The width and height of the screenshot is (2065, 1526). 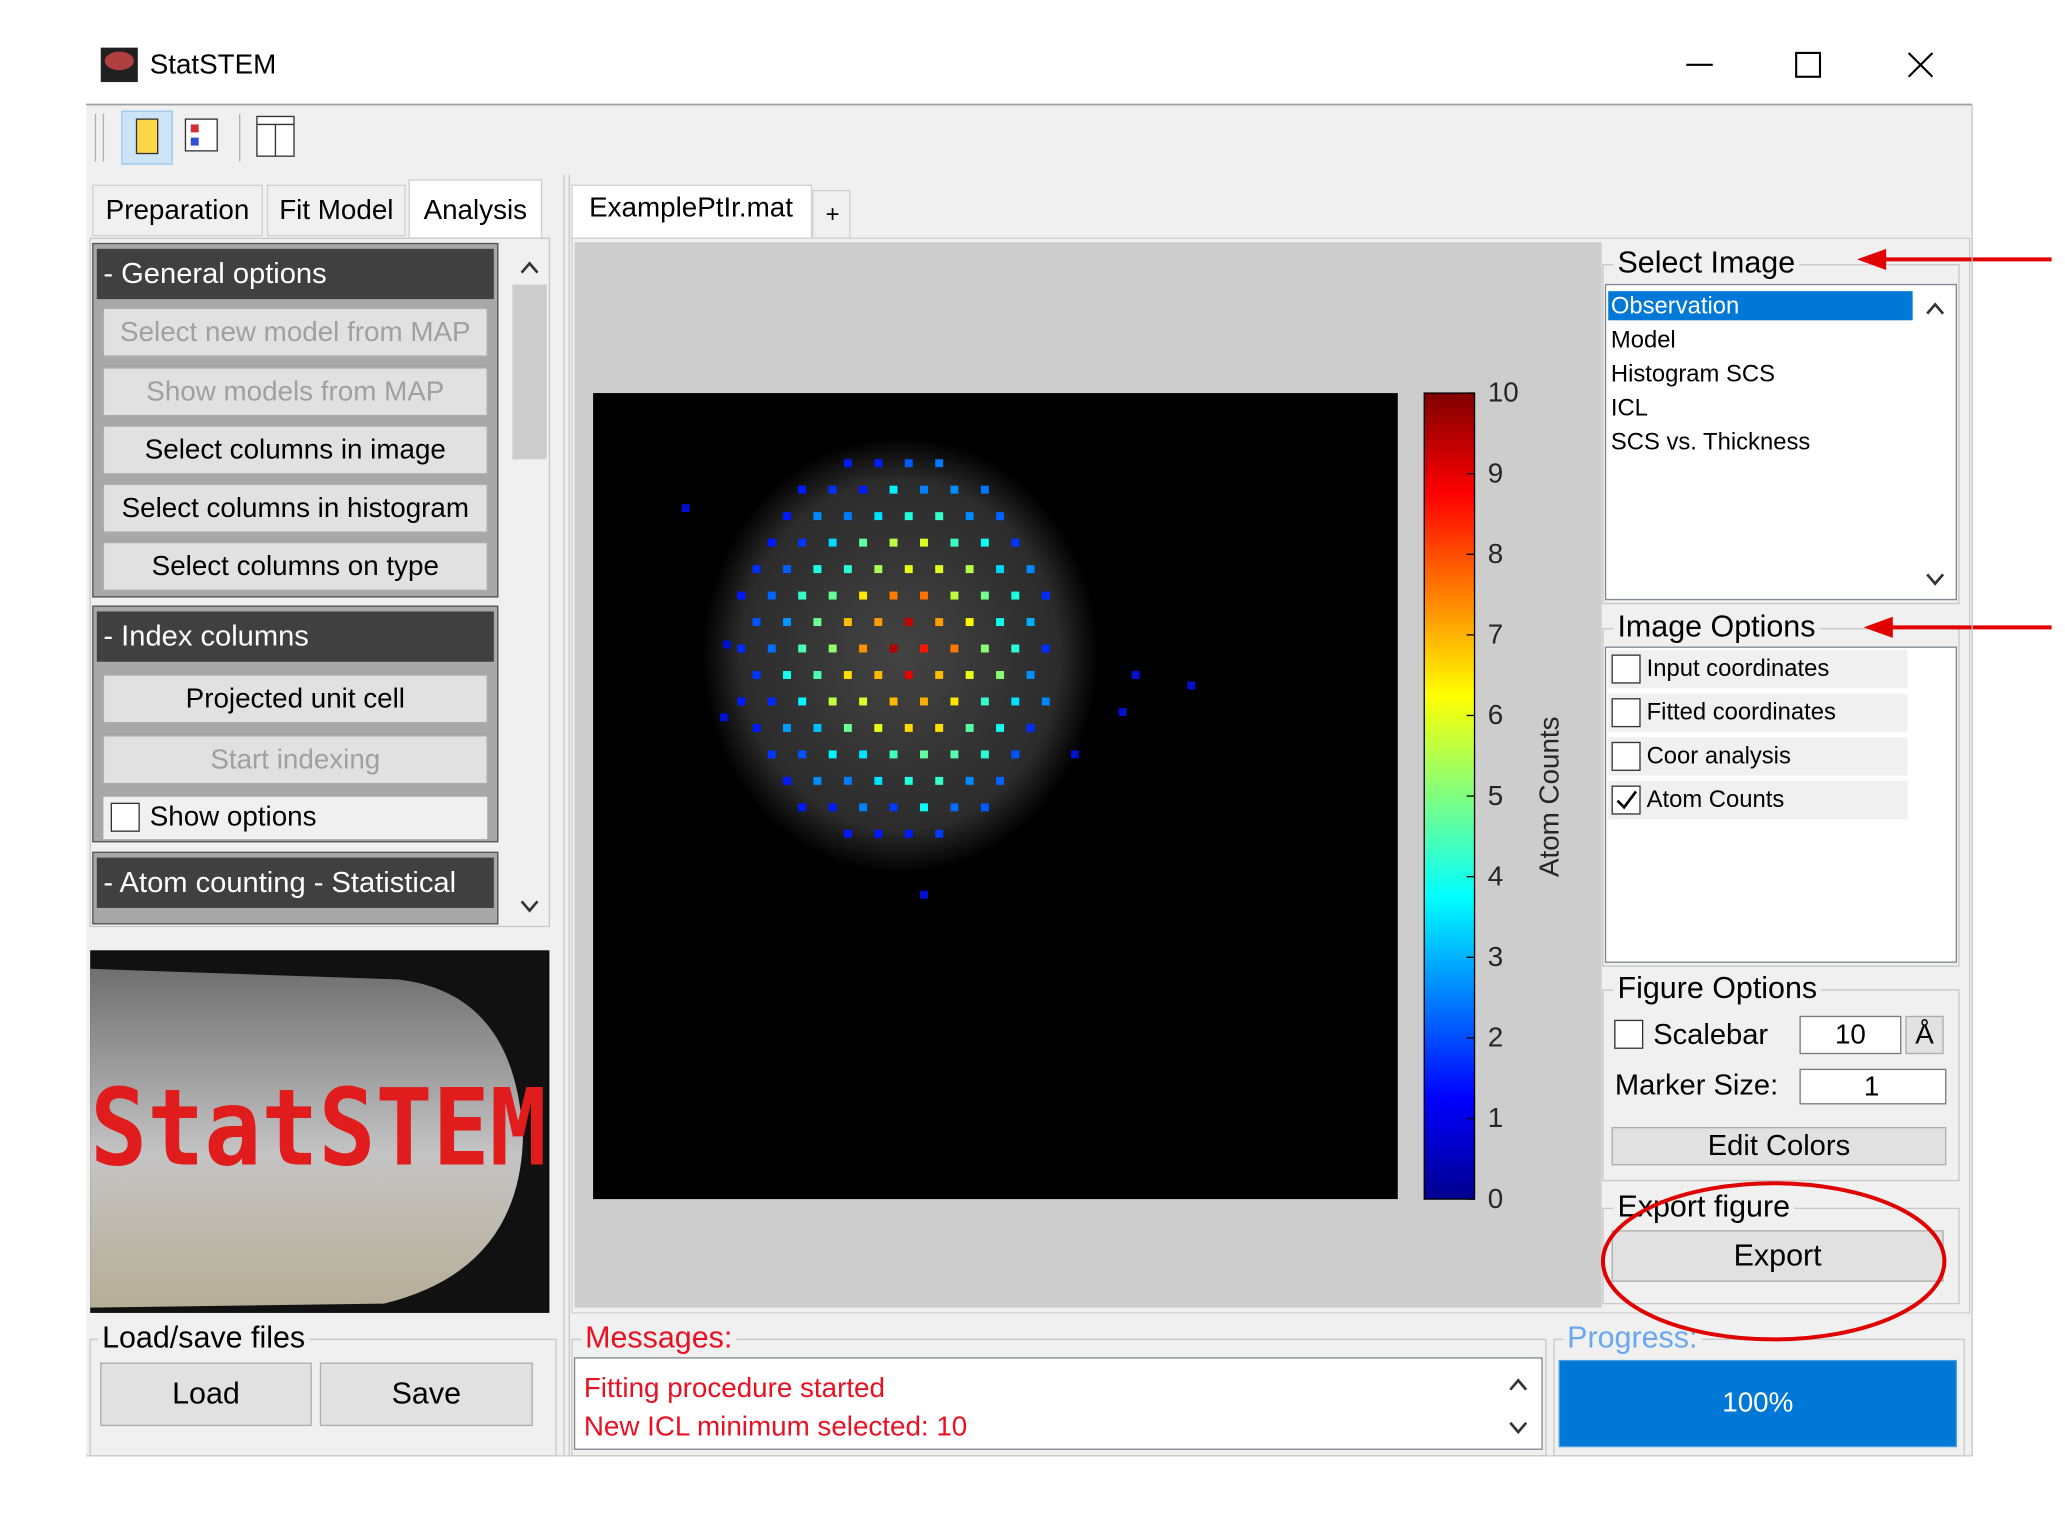 What do you see at coordinates (529, 372) in the screenshot?
I see `scrollbar-thumb` at bounding box center [529, 372].